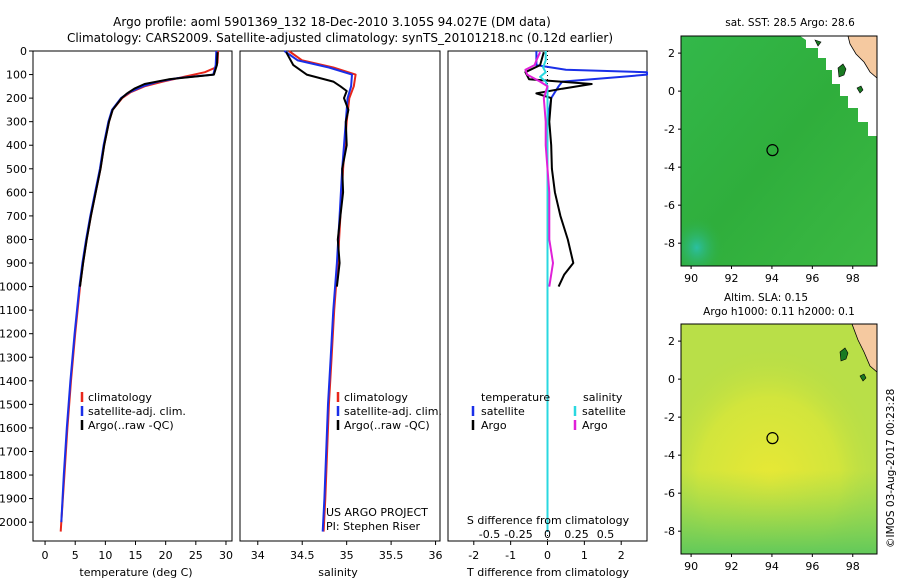 Image resolution: width=900 pixels, height=580 pixels. Describe the element at coordinates (135, 572) in the screenshot. I see `temperature-x-label: temperature (deg C)` at that location.